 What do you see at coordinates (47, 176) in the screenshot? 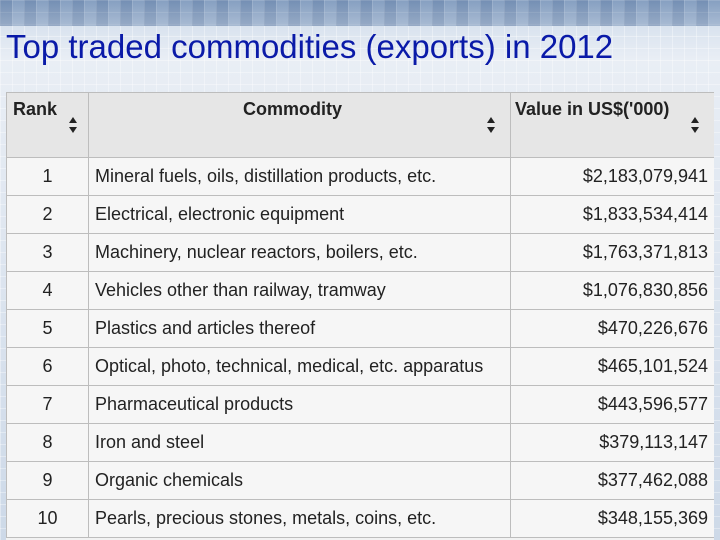
I see `rank-cell: 1` at bounding box center [47, 176].